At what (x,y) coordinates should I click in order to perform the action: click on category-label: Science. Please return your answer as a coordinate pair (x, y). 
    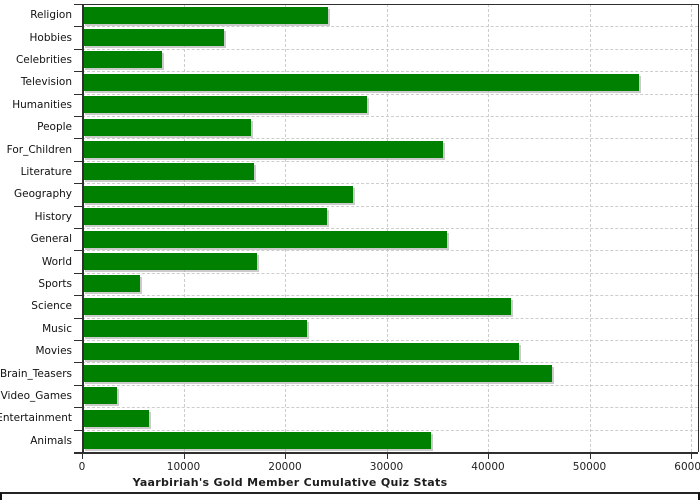
    Looking at the image, I should click on (51, 306).